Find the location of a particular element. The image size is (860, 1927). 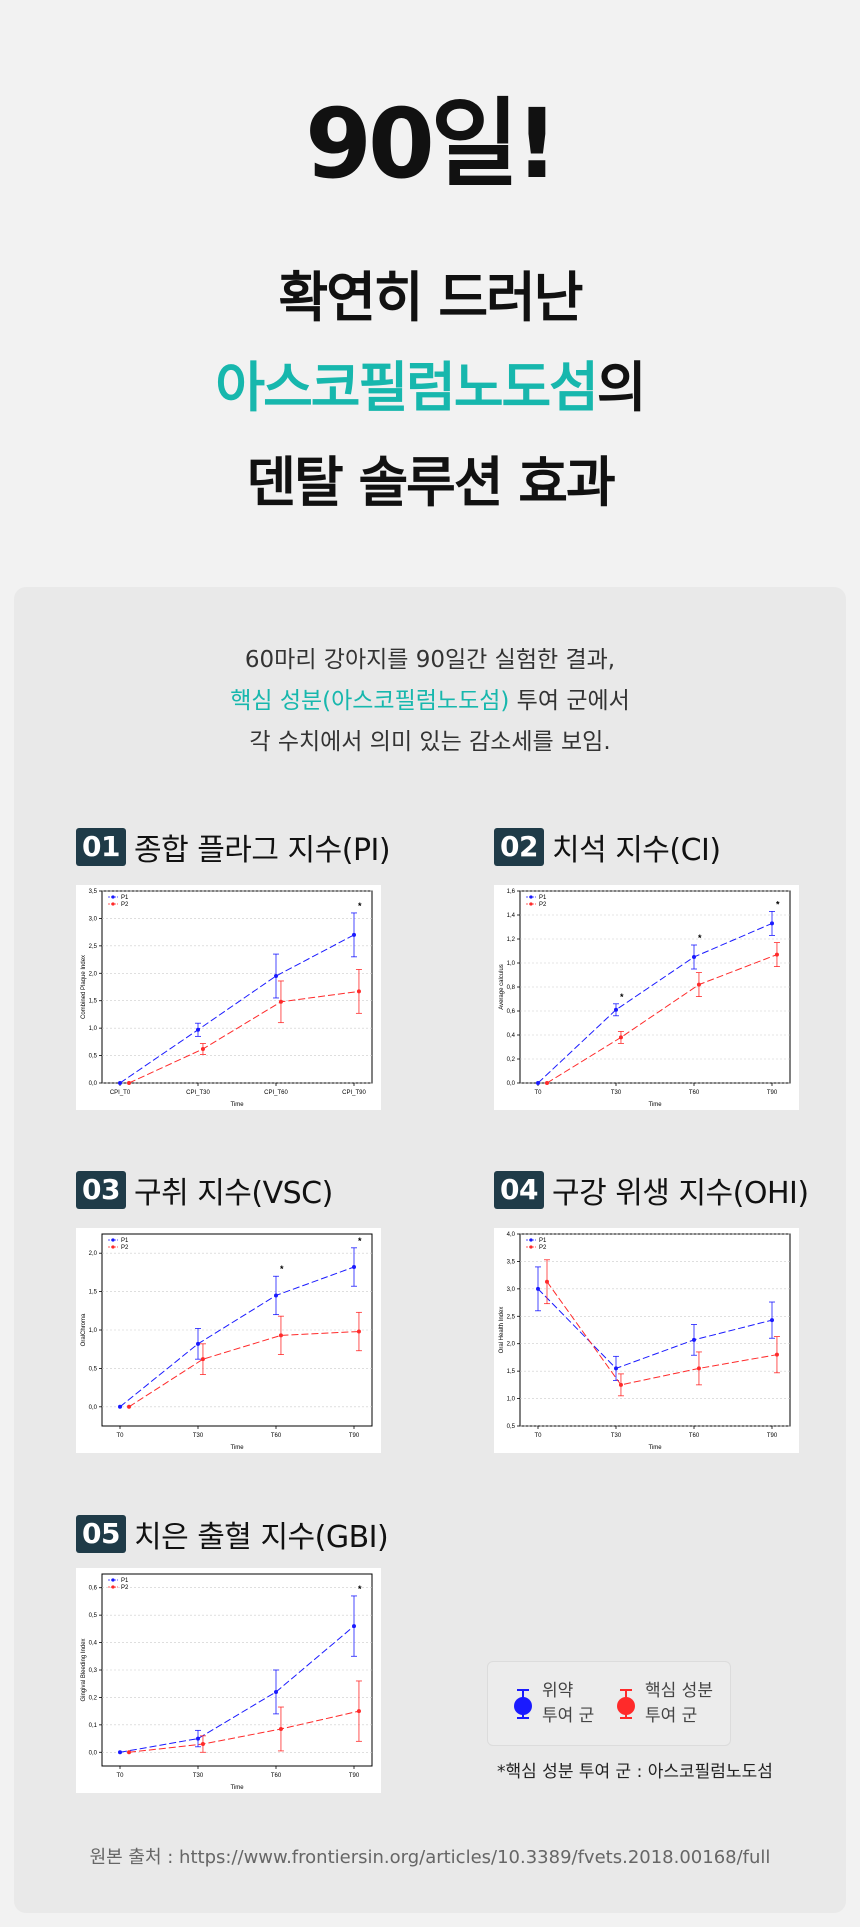

y-axis-label: OralChroma is located at coordinates (84, 1329).